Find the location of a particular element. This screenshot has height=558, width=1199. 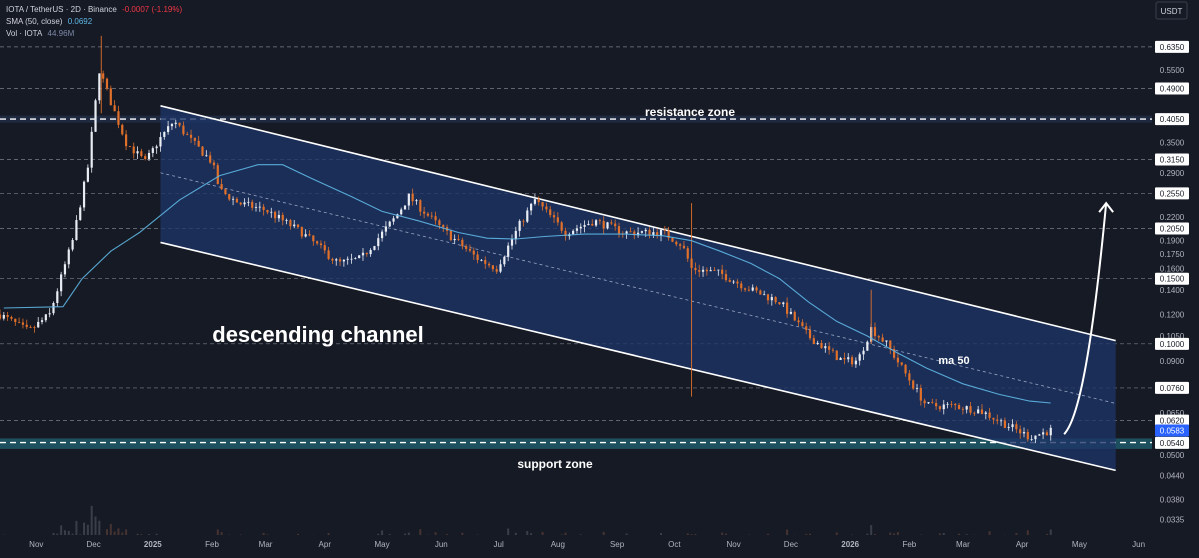

price-tick-label: 0.0500 is located at coordinates (1172, 455).